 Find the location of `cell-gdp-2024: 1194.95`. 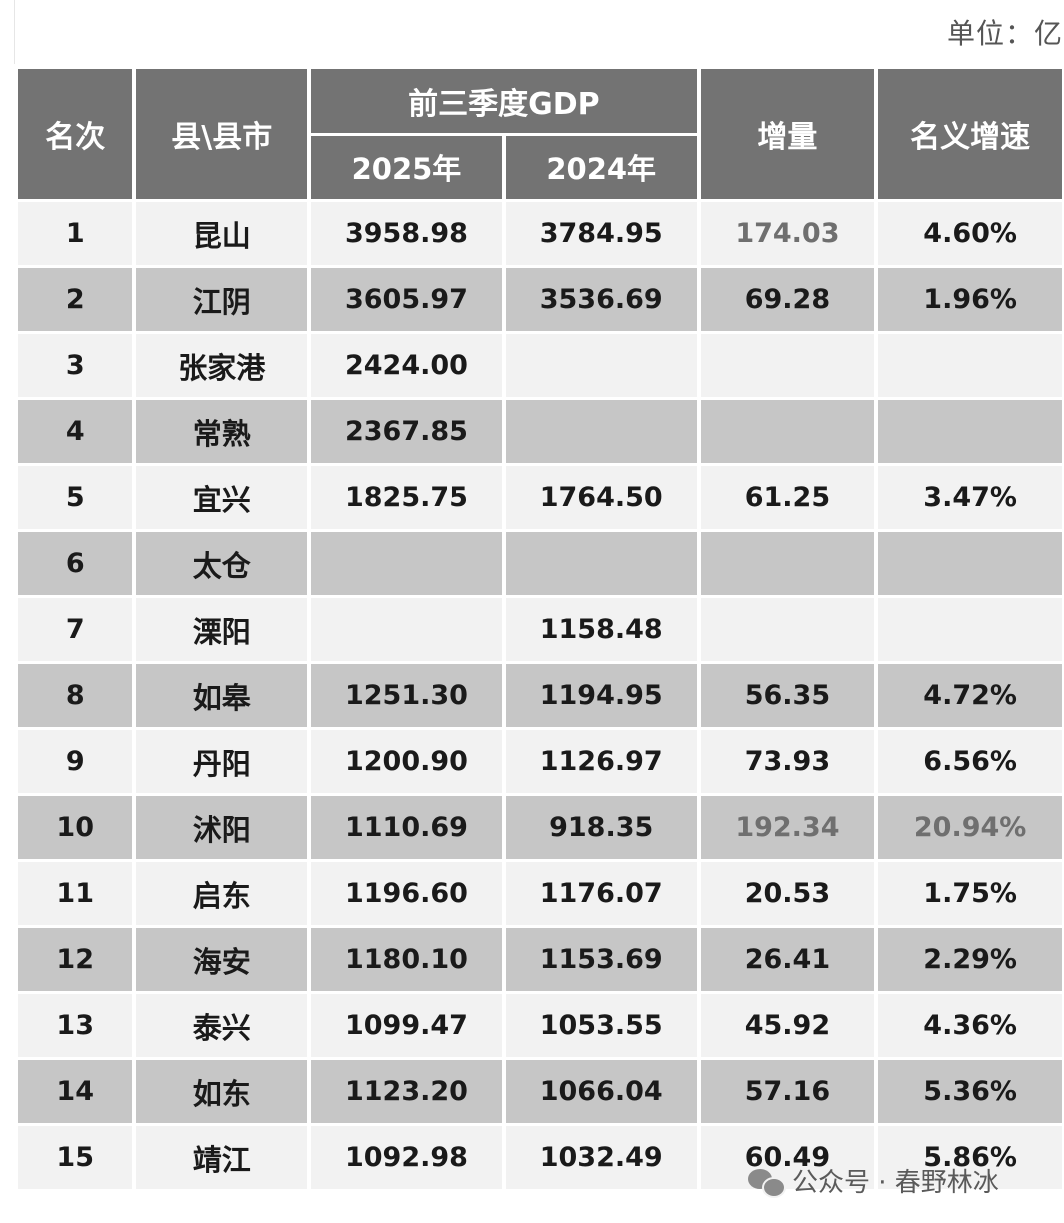

cell-gdp-2024: 1194.95 is located at coordinates (601, 695).